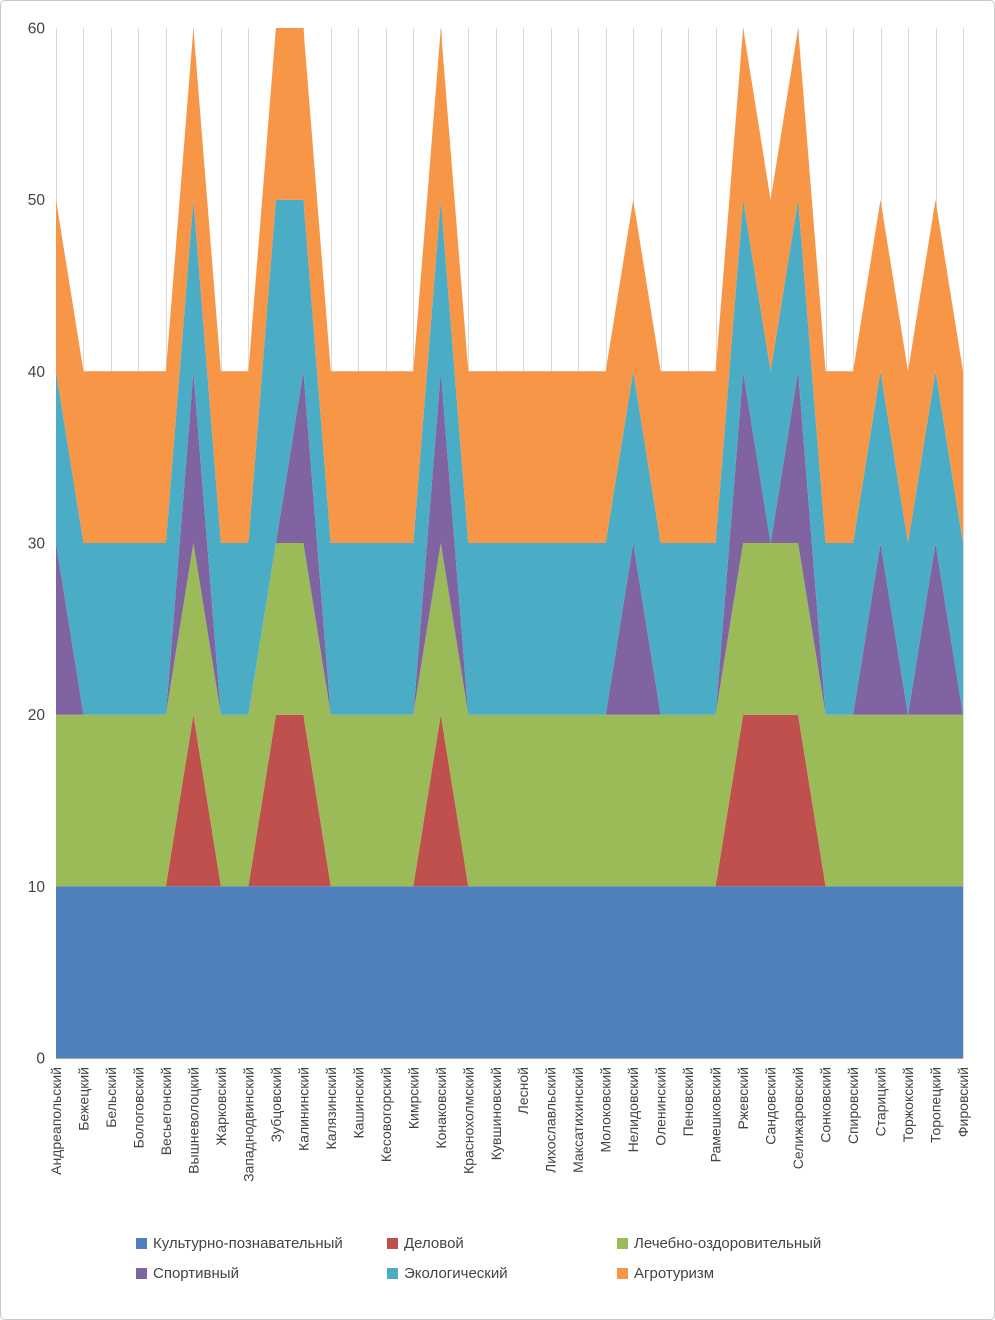 The width and height of the screenshot is (995, 1320). I want to click on x-axis-category-label: Пеновский, so click(688, 1101).